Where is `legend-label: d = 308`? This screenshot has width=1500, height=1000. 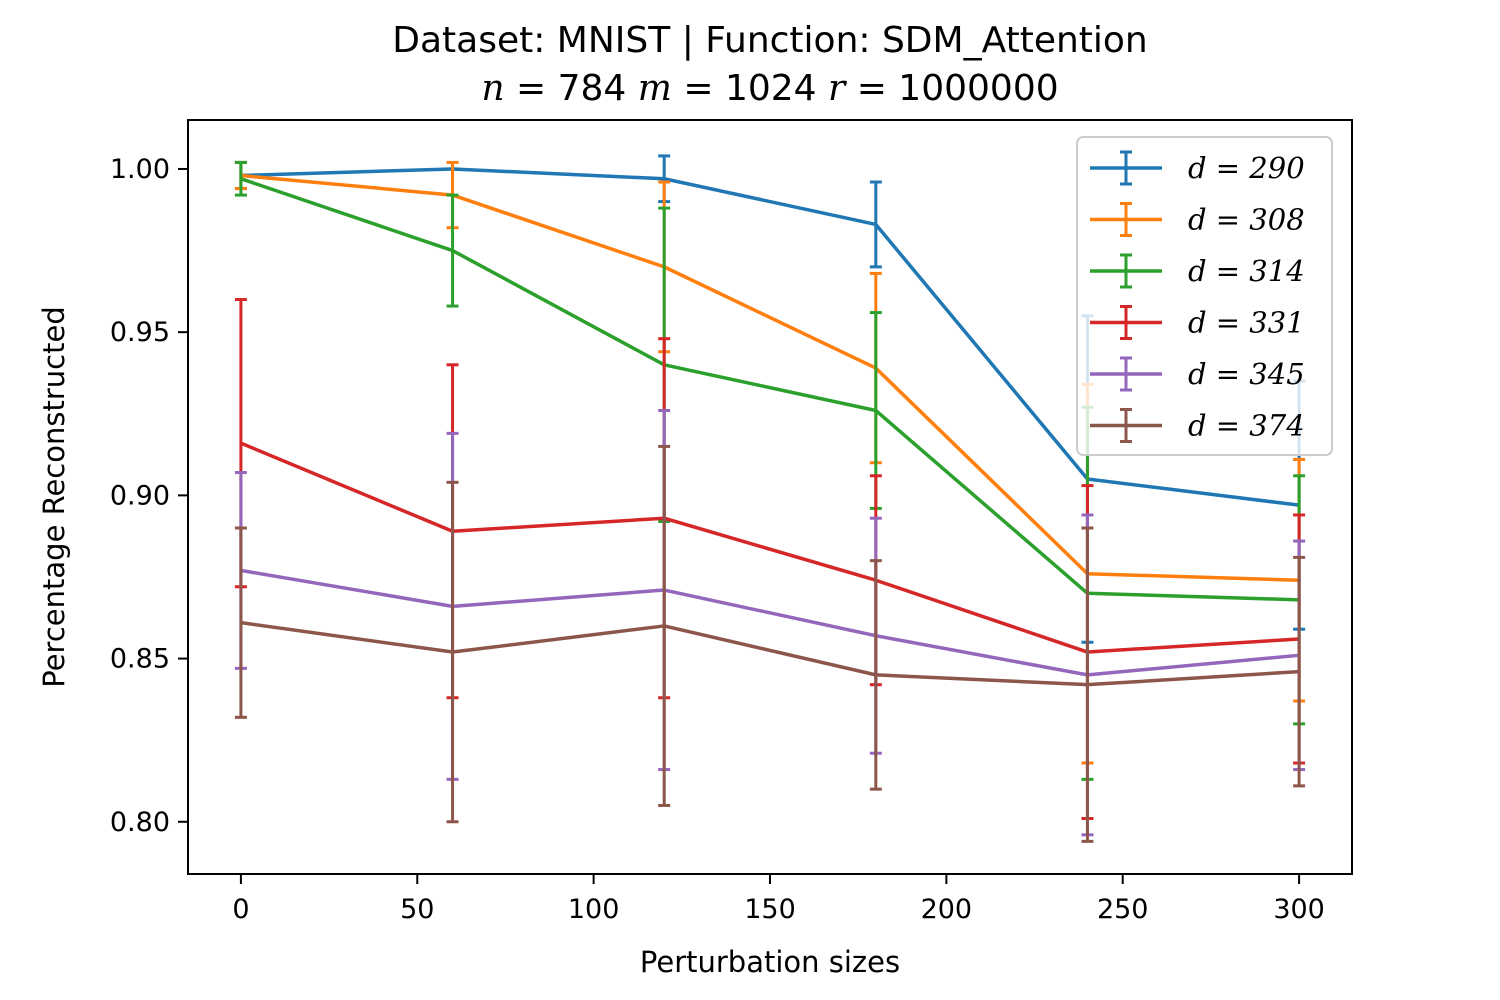 legend-label: d = 308 is located at coordinates (1246, 220).